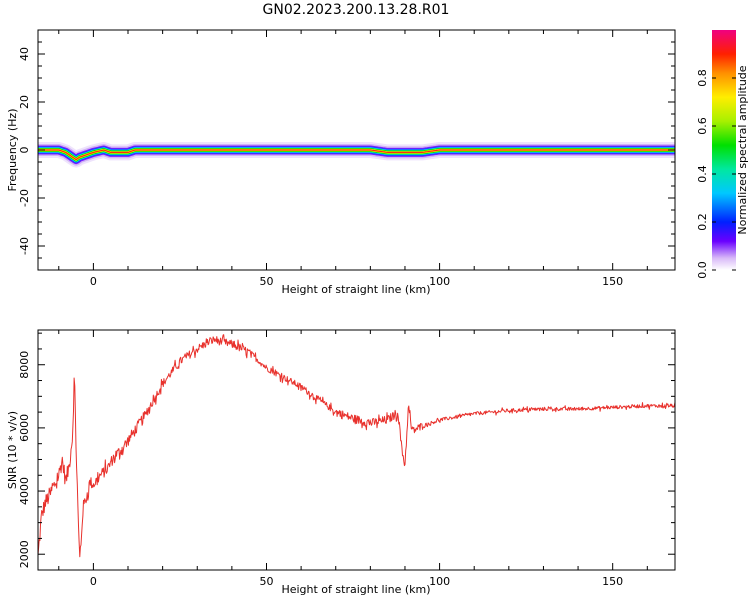 The height and width of the screenshot is (600, 750). Describe the element at coordinates (12, 150) in the screenshot. I see `spectrogram-ylabel: Frequency (Hz)` at that location.